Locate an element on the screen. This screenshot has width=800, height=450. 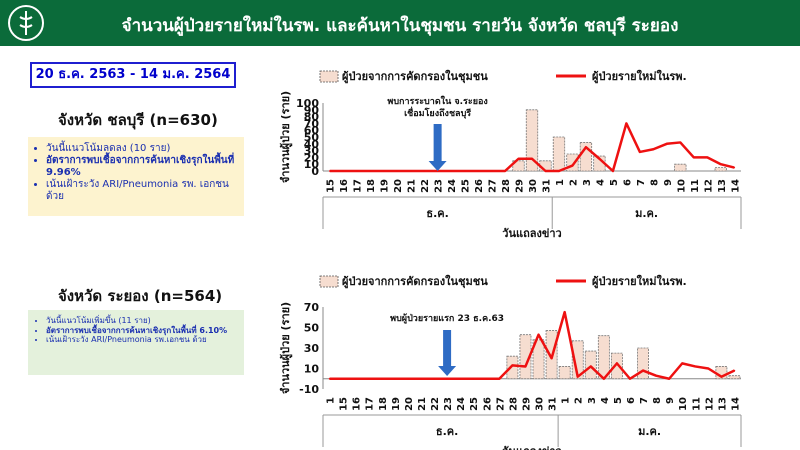
y-tick-label: 80 is located at coordinates (312, 117).